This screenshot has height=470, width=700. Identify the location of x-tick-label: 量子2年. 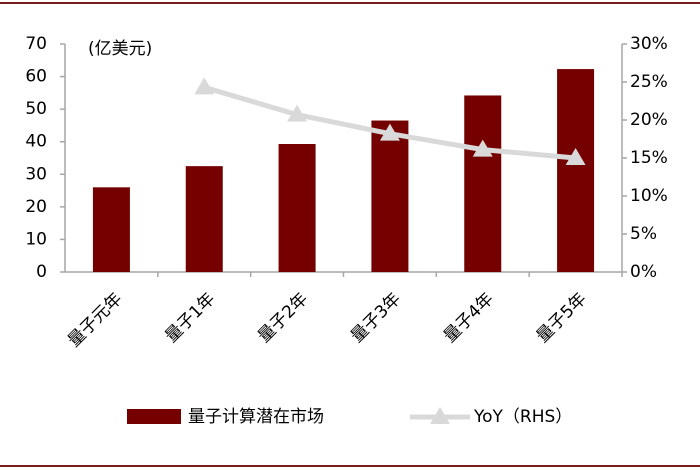
(283, 318).